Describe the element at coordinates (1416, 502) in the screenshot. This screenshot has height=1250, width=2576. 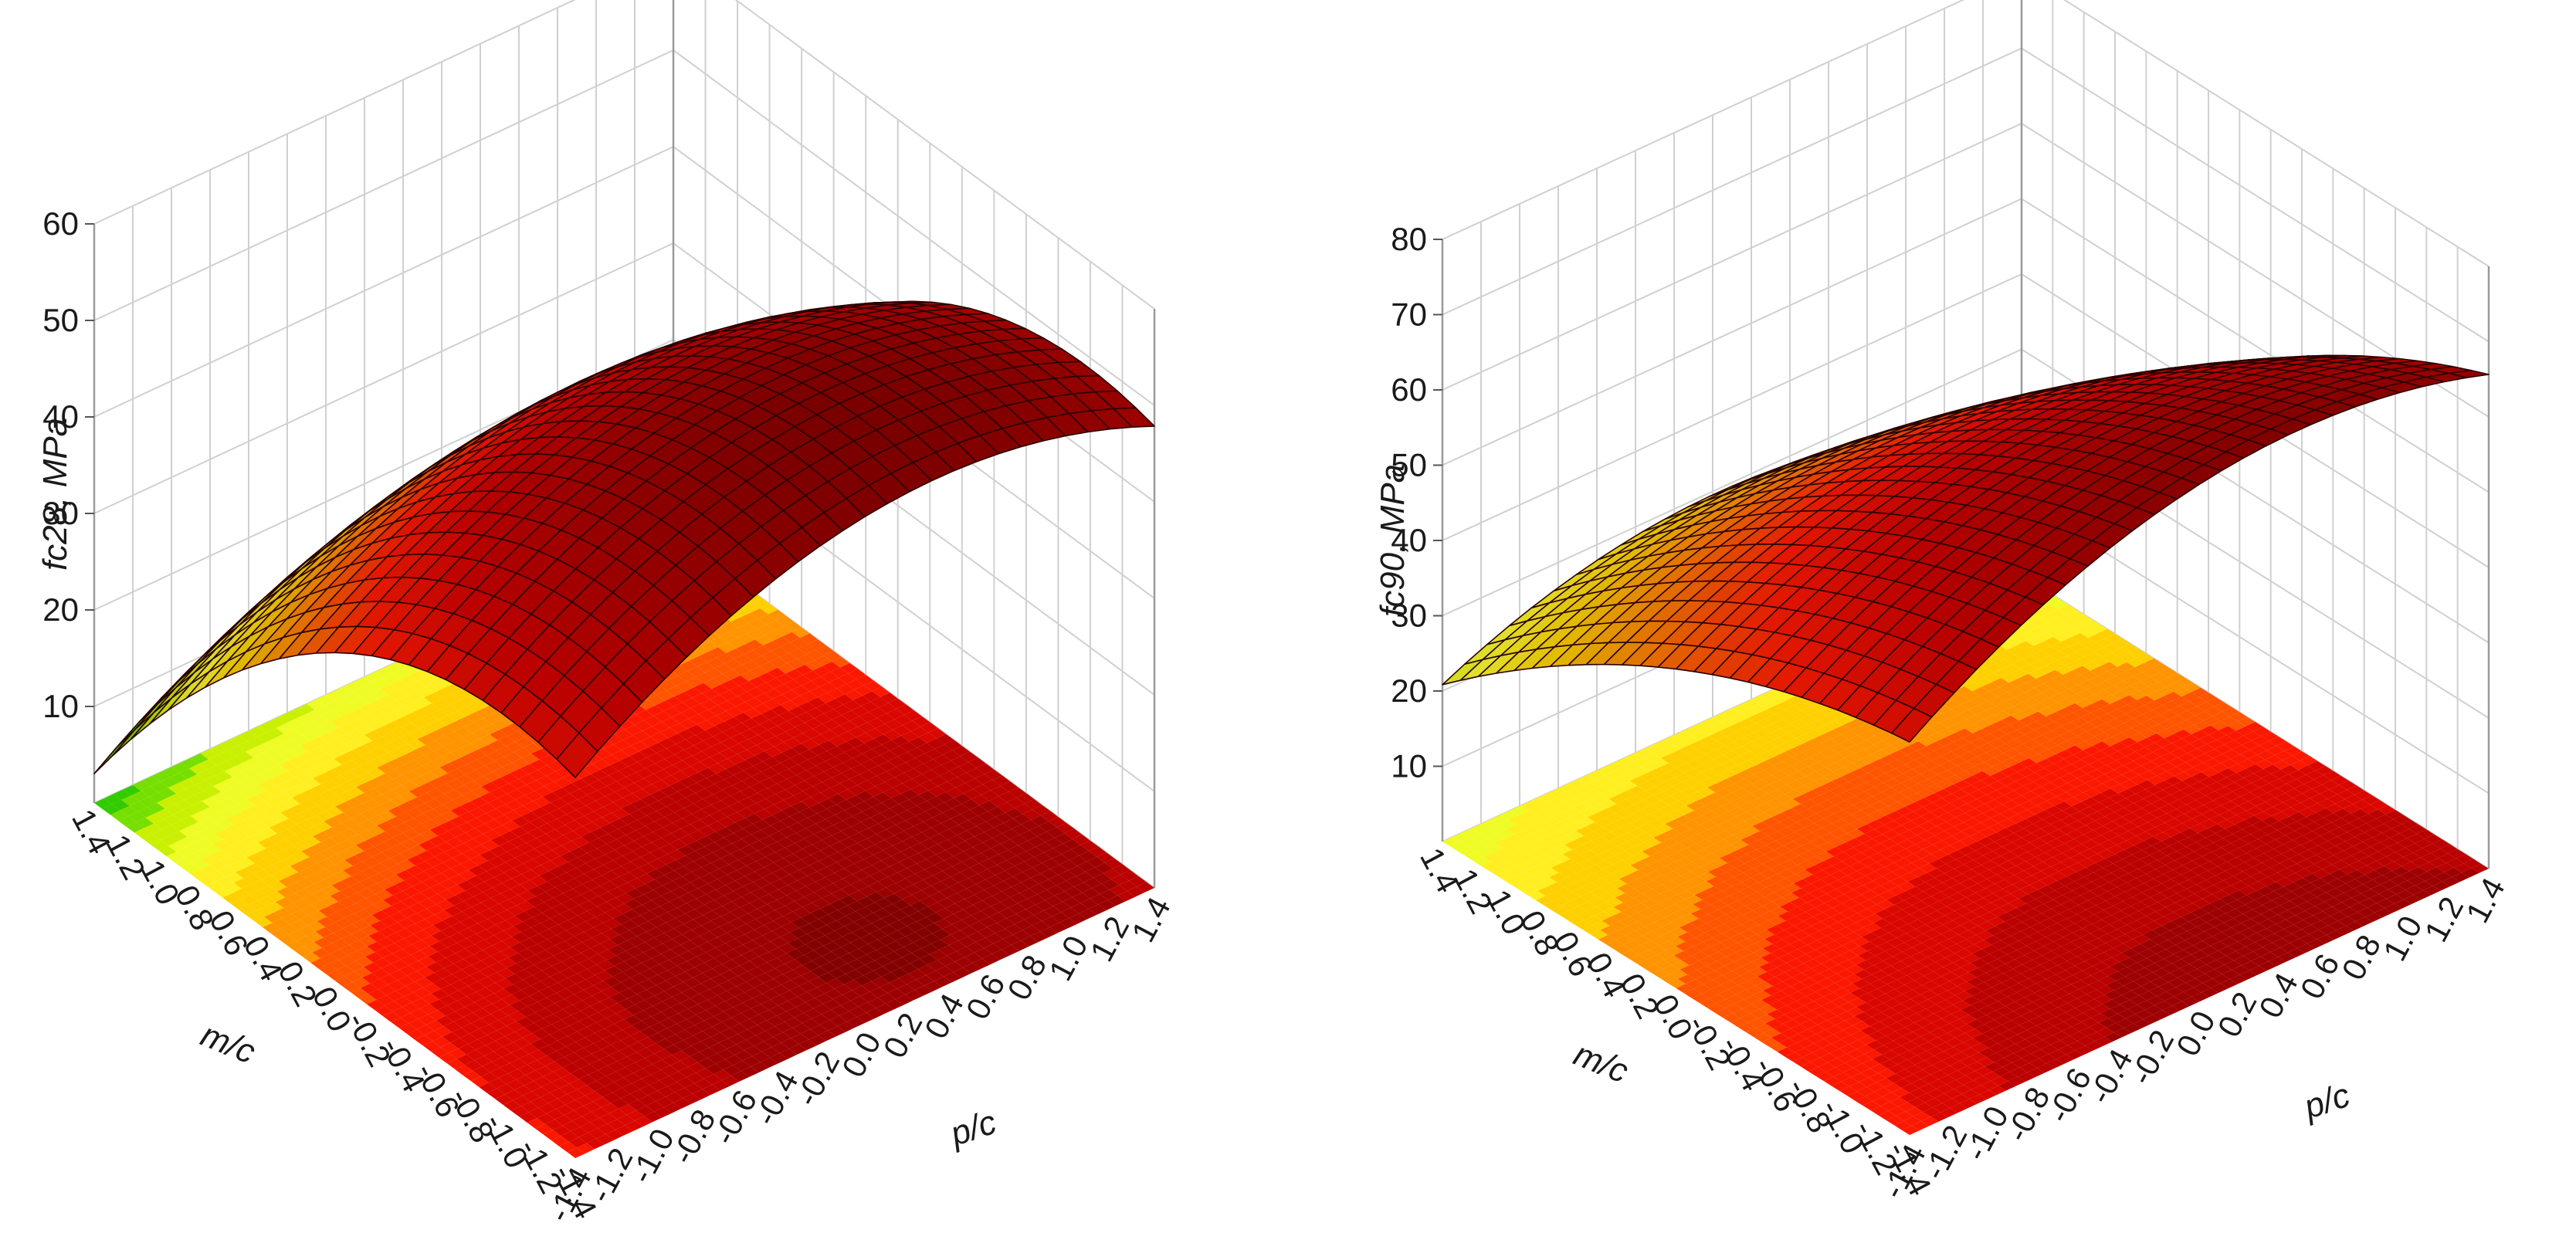
I see `z-axis-ticks: 10 20 30 40 50 60 70 80` at that location.